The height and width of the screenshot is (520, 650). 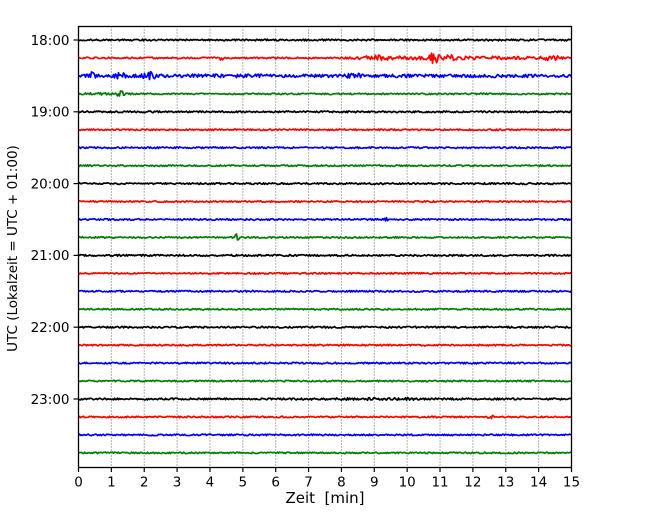 What do you see at coordinates (177, 483) in the screenshot?
I see `x-tick-label: 3` at bounding box center [177, 483].